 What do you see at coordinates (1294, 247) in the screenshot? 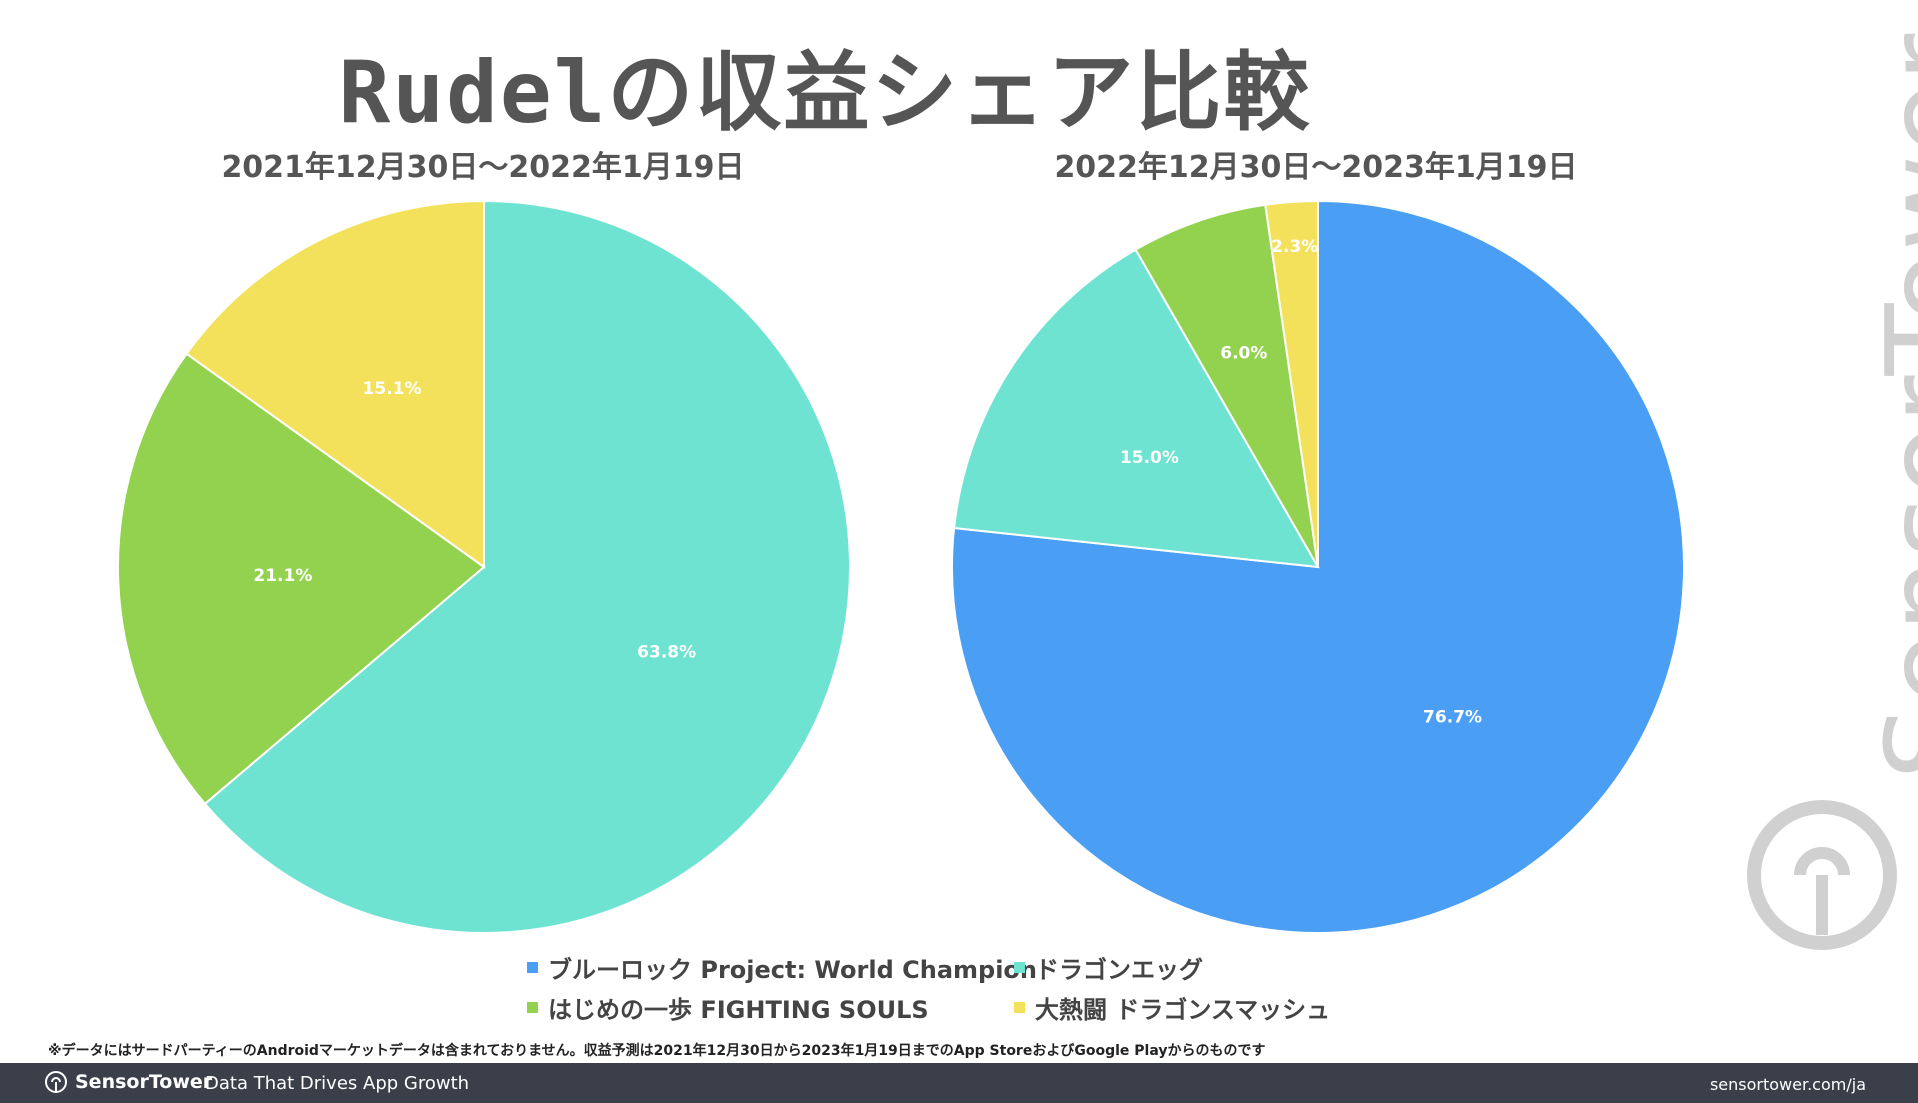
I see `slice-data-label: 2.3%` at bounding box center [1294, 247].